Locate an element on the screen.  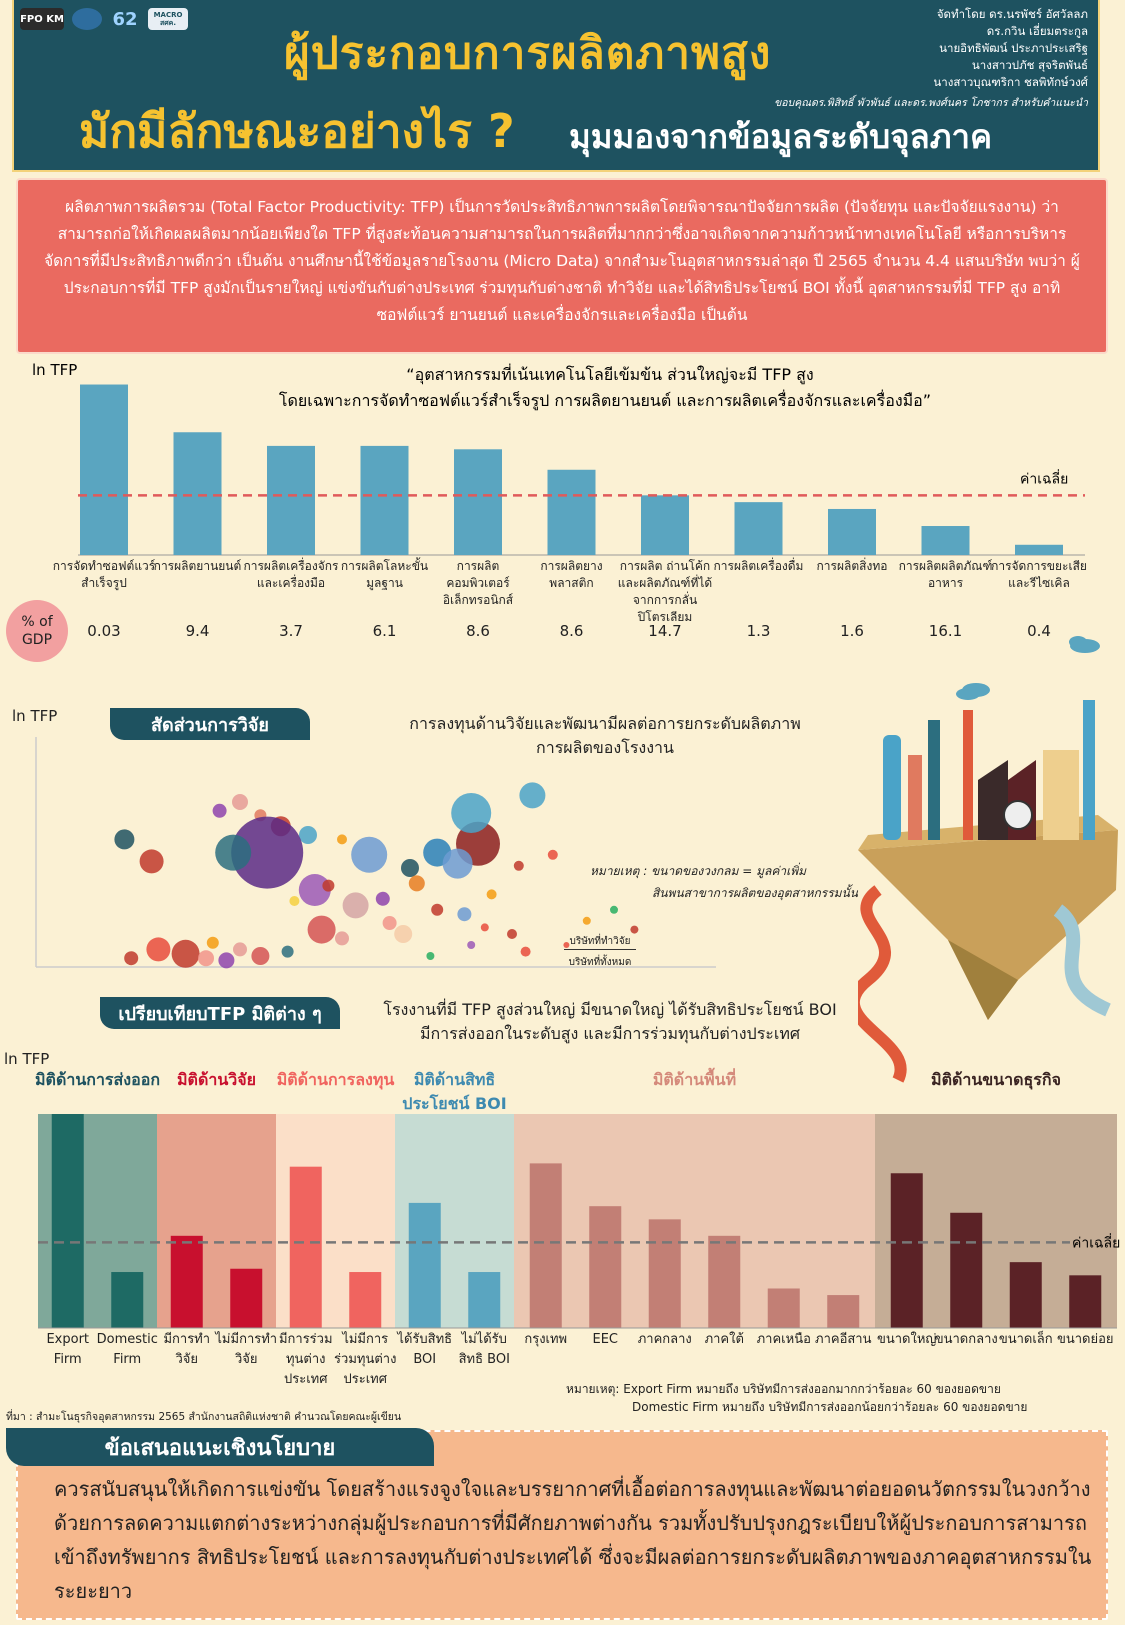
dimension-category-label: ภาคเหนือ is located at coordinates (783, 1339).